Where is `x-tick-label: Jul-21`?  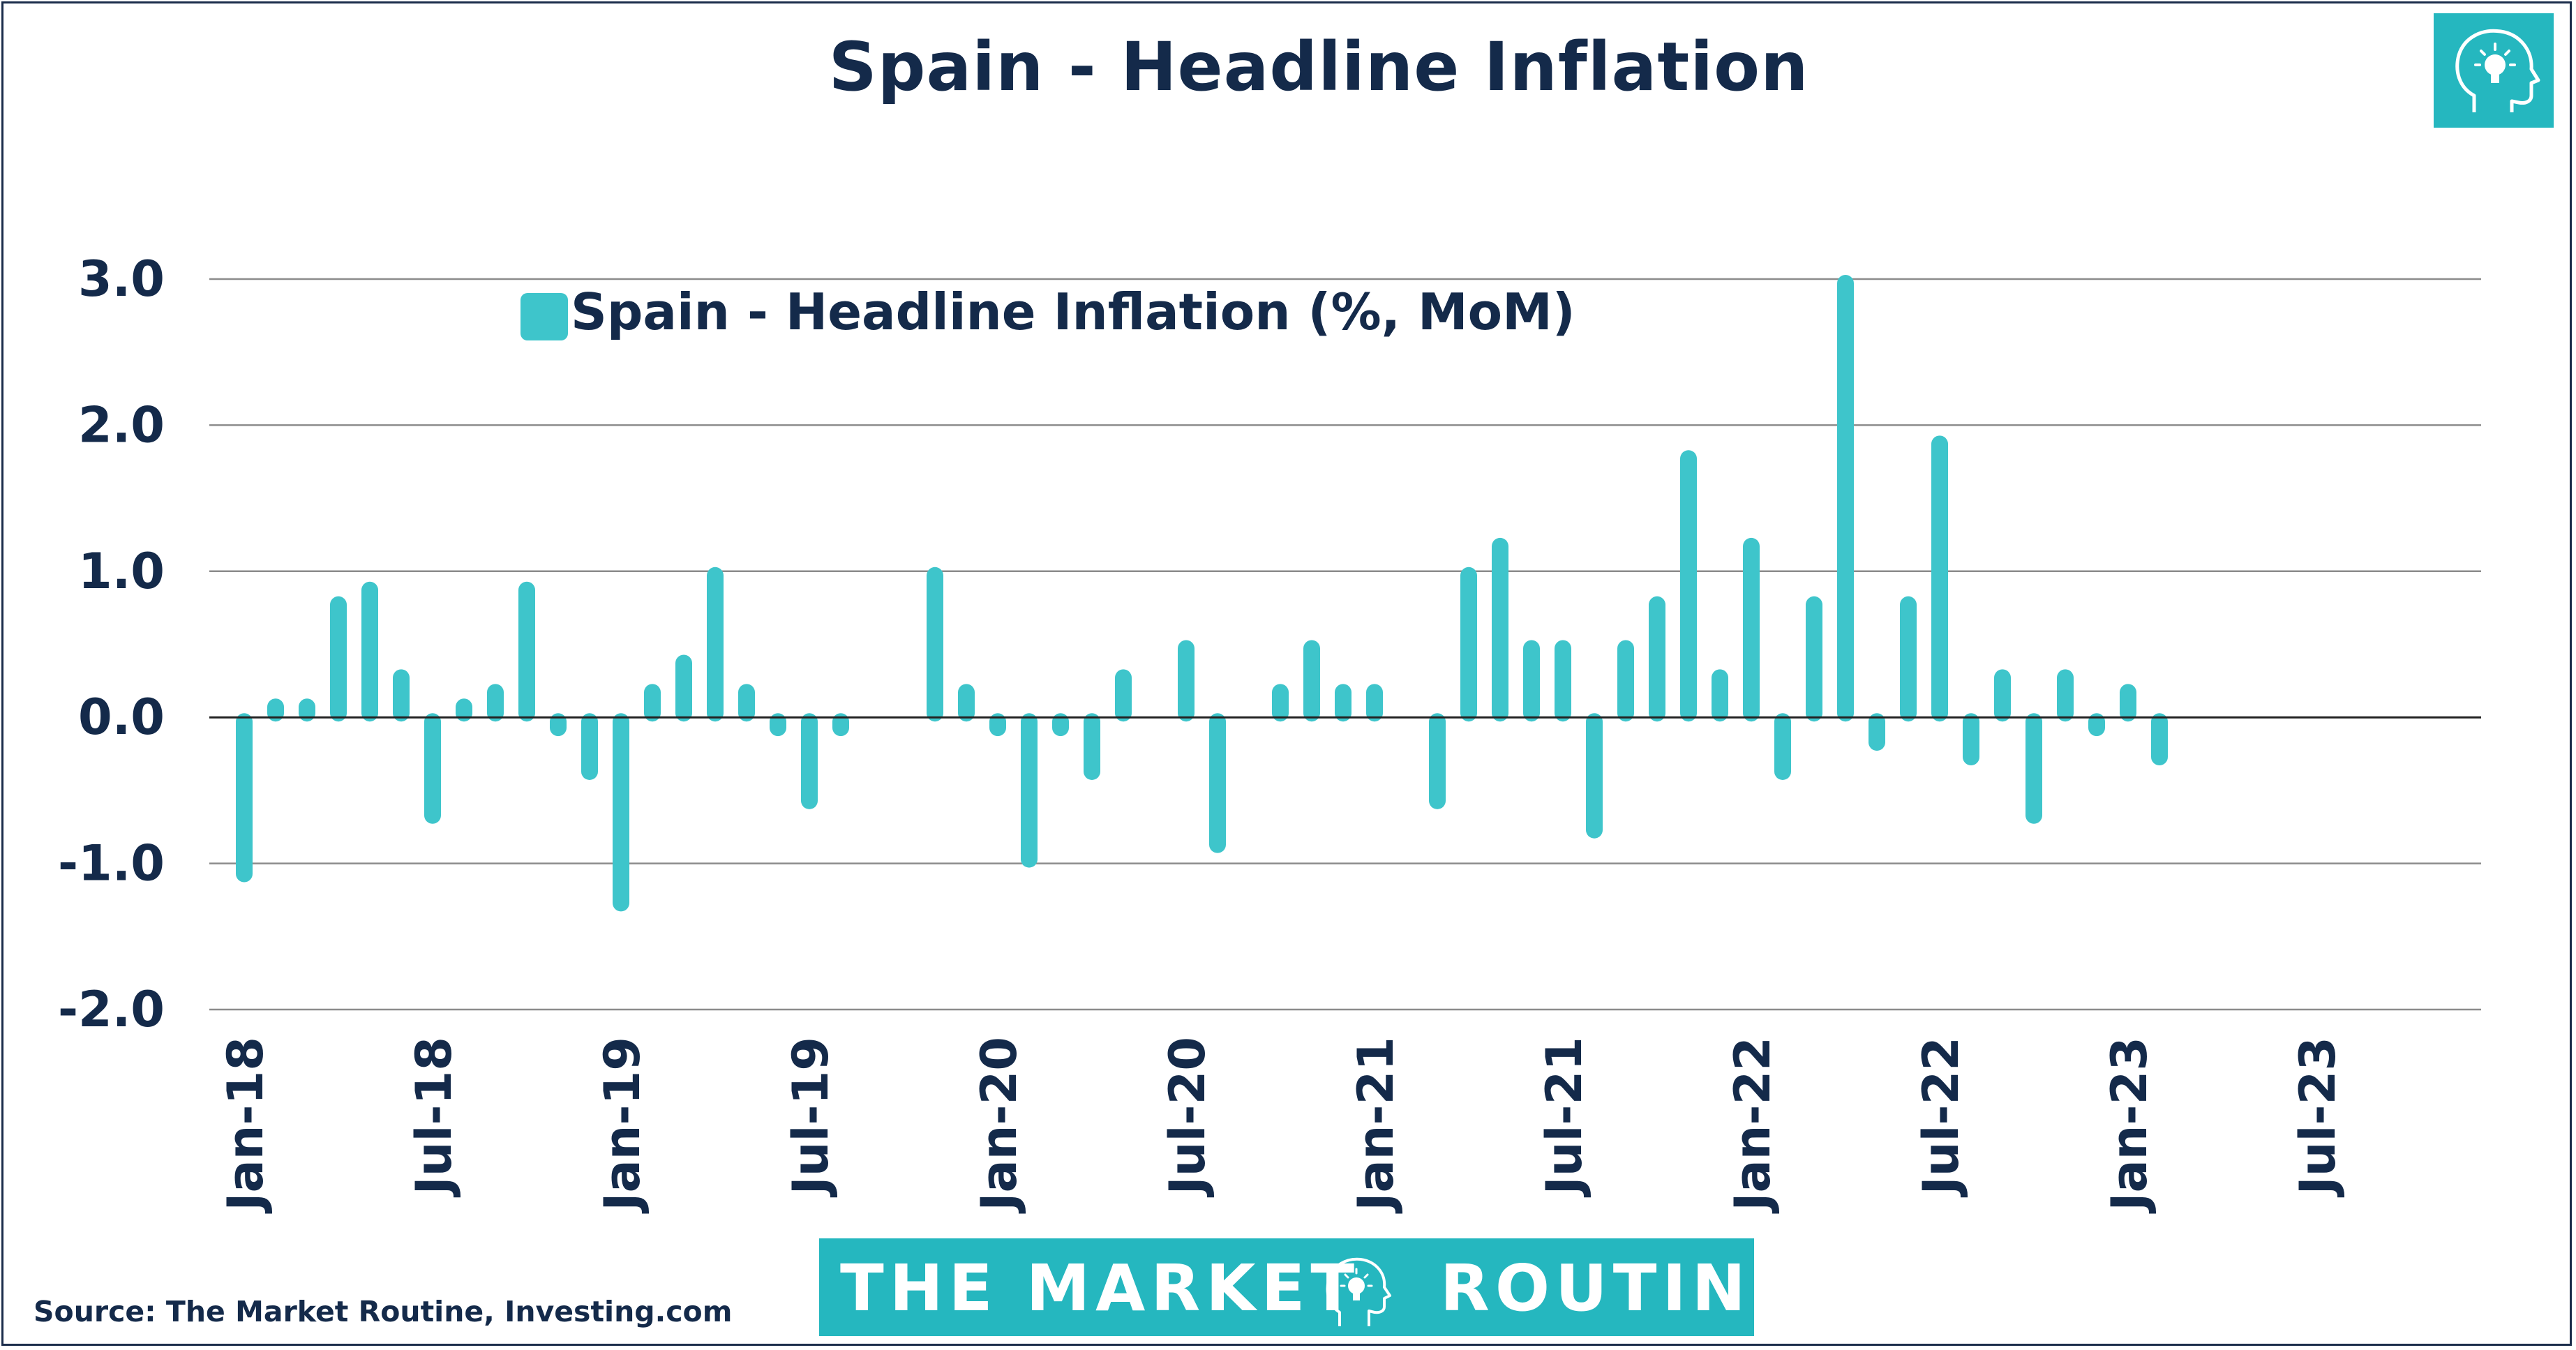 x-tick-label: Jul-21 is located at coordinates (1565, 1117).